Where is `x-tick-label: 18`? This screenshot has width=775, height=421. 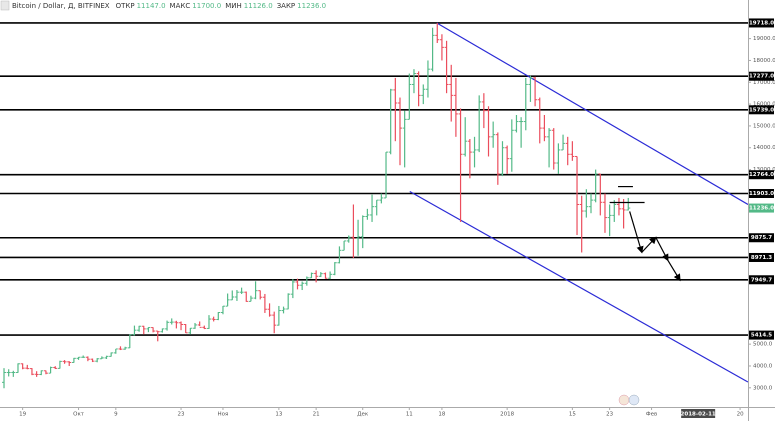 x-tick-label: 18 is located at coordinates (441, 415).